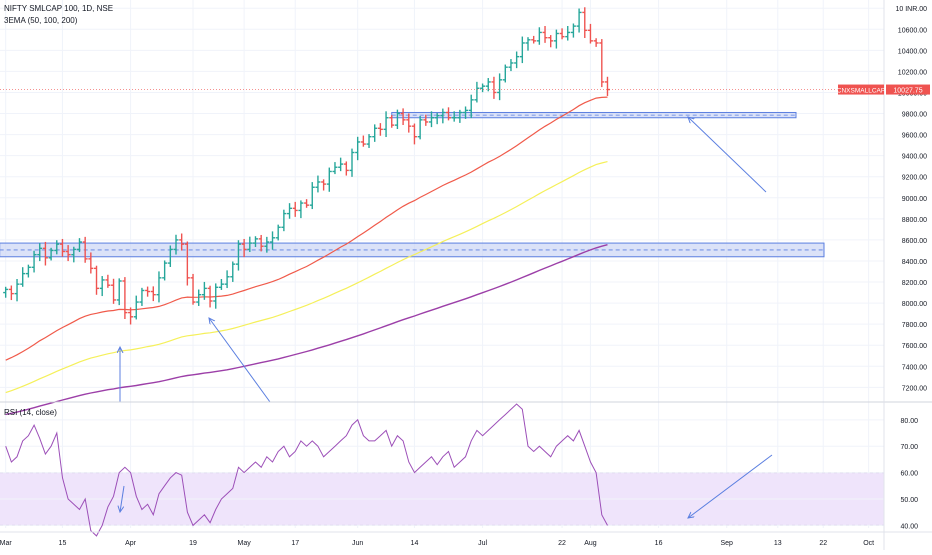 The height and width of the screenshot is (555, 932). I want to click on time-tick-label: Jul, so click(482, 543).